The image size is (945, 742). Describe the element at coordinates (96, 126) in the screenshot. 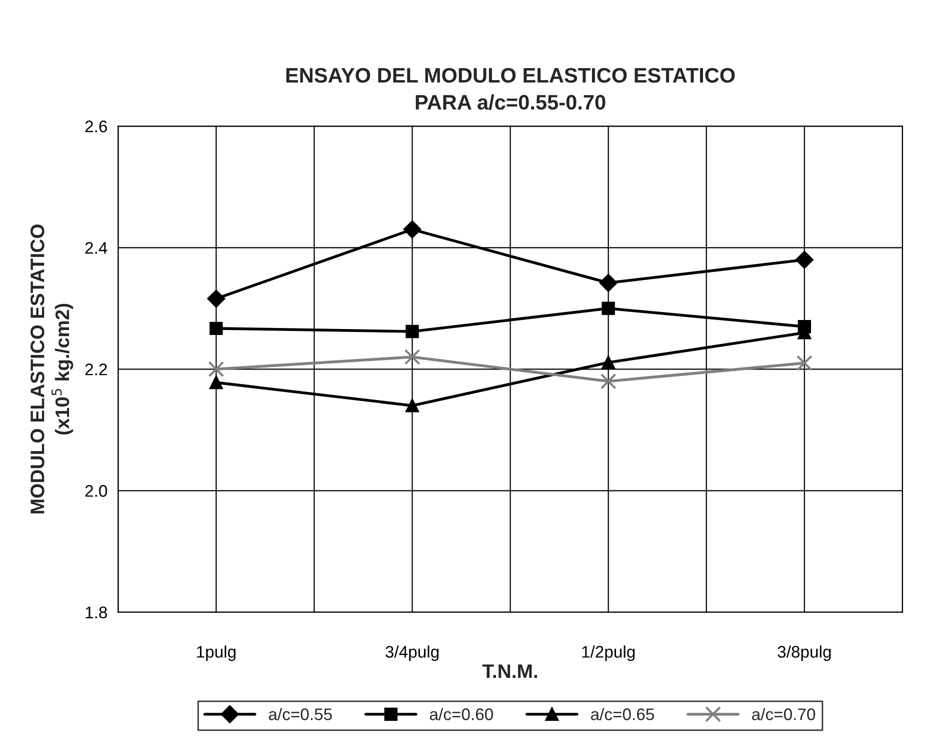

I see `y-tick-label: 2.6` at that location.